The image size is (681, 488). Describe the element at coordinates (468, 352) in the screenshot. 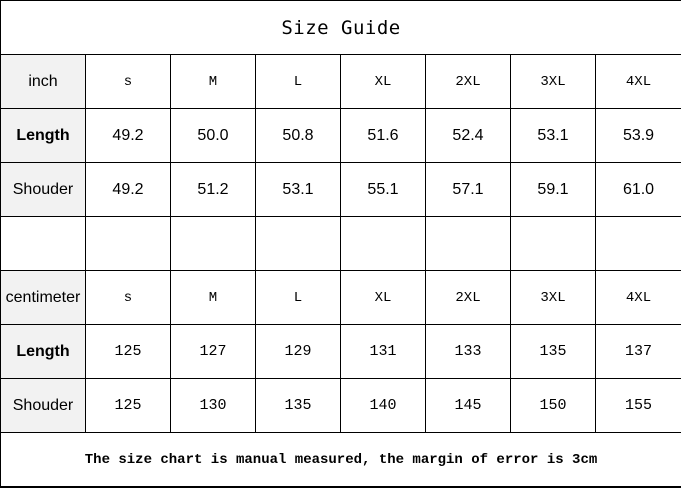

I see `measurement-cell: 133` at that location.